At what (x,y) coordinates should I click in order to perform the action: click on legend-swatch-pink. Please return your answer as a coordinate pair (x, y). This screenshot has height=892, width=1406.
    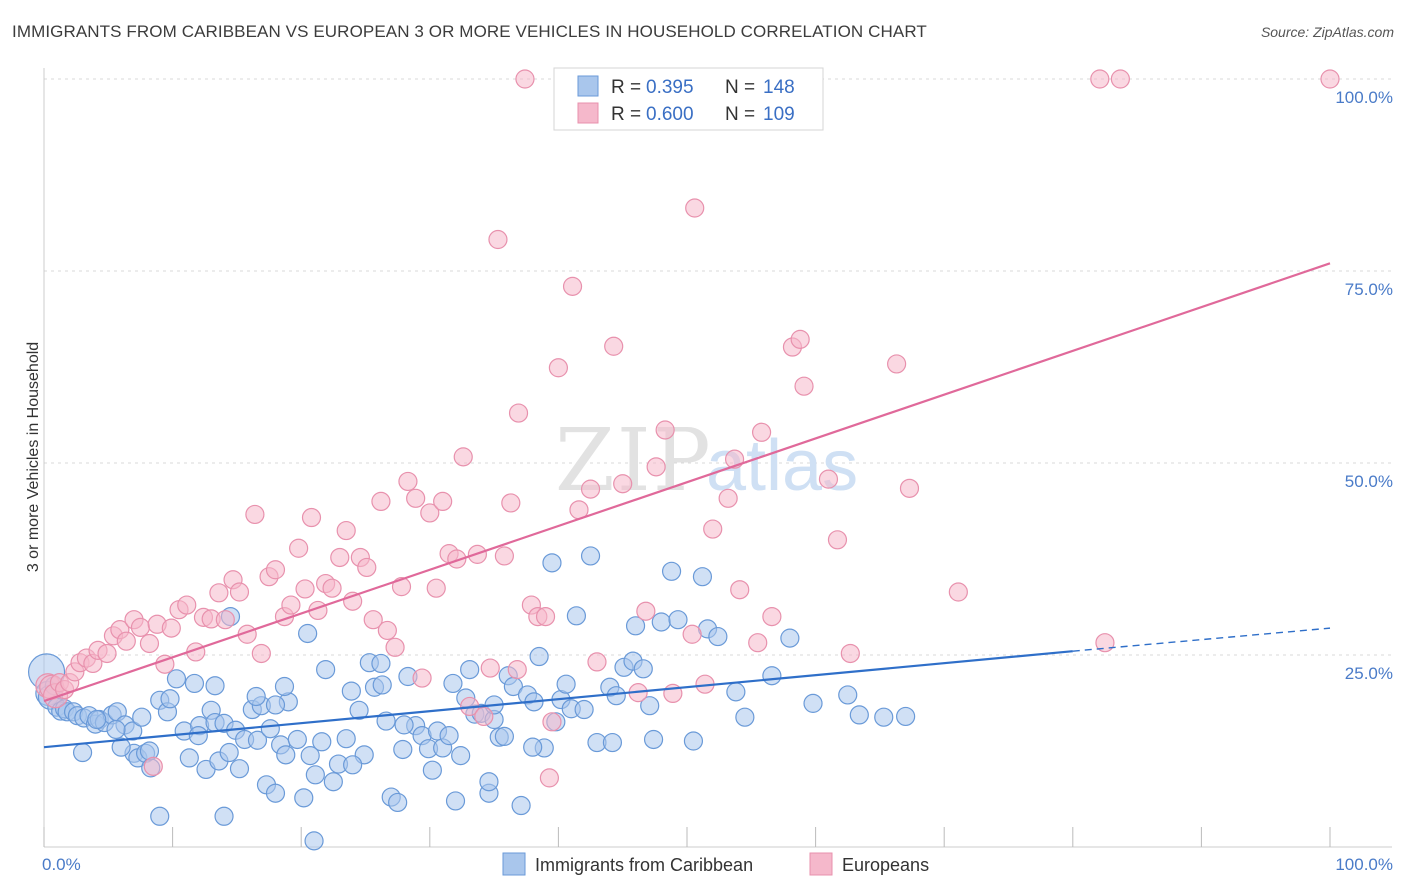
    Looking at the image, I should click on (588, 113).